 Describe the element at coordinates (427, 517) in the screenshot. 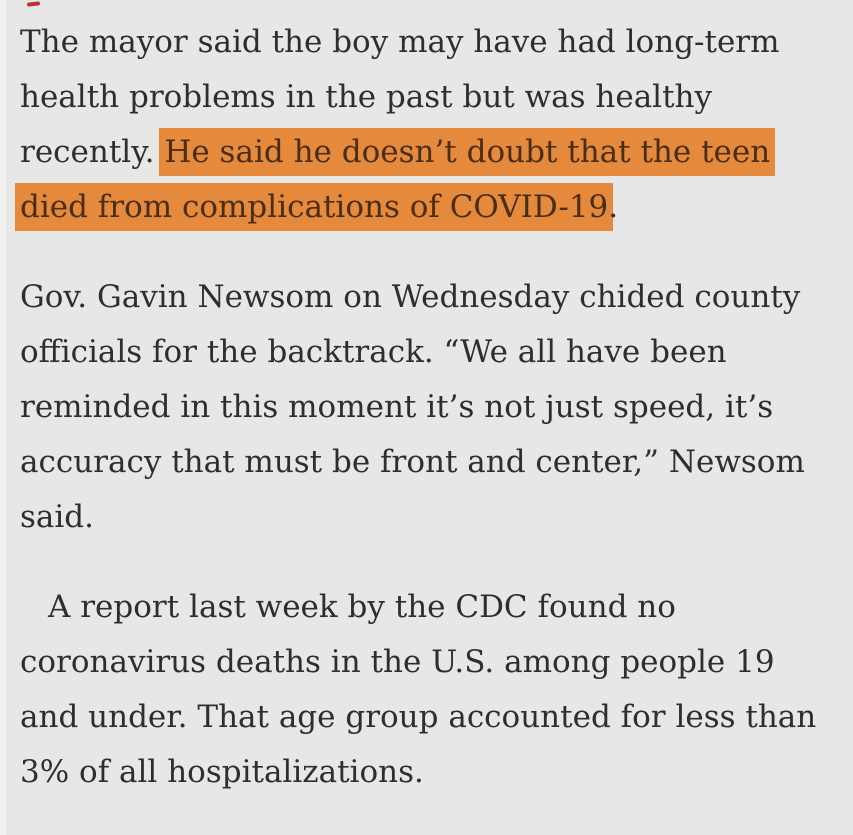

I see `text-line: said.` at that location.